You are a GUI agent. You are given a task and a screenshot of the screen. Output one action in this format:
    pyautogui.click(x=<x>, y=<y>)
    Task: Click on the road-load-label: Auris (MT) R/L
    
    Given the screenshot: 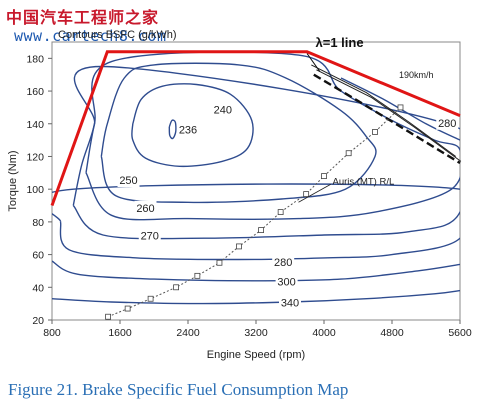 What is the action you would take?
    pyautogui.click(x=364, y=181)
    